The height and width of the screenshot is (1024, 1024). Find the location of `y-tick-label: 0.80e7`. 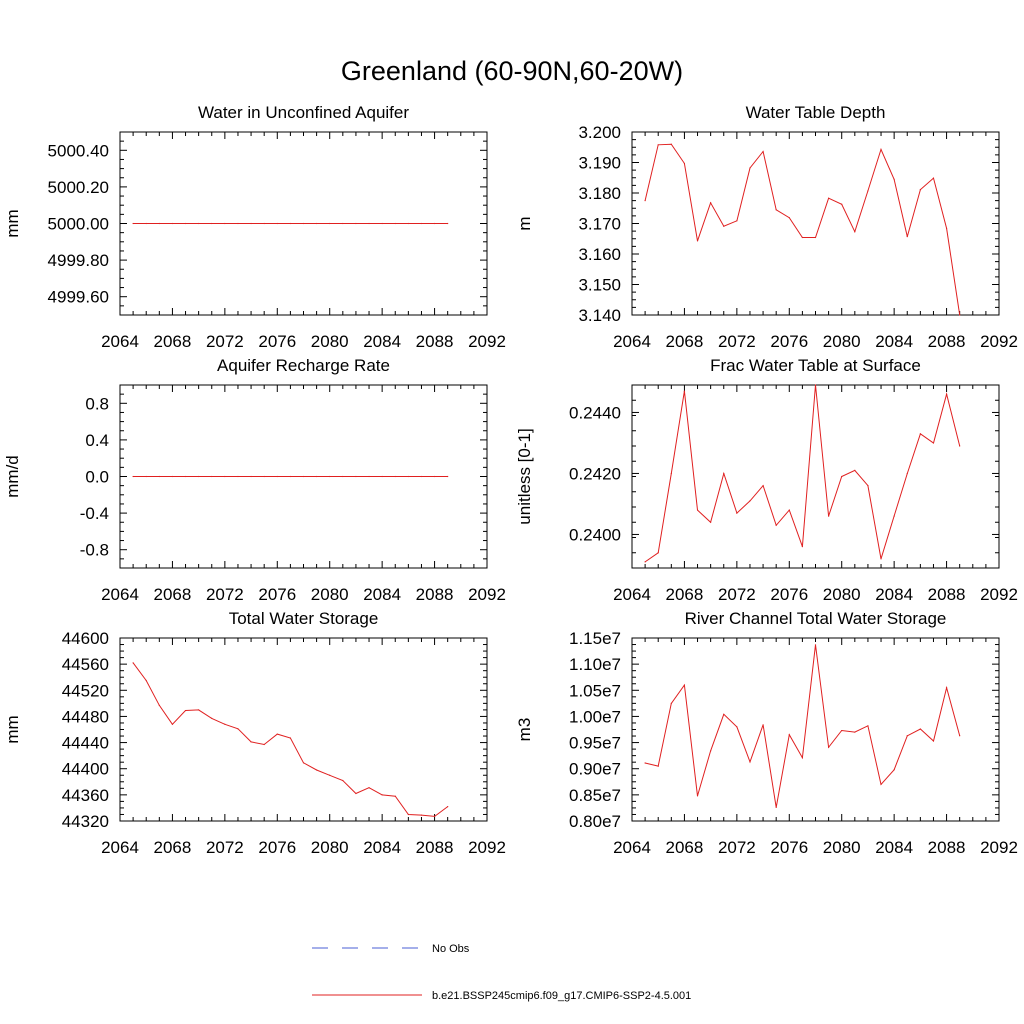

y-tick-label: 0.80e7 is located at coordinates (595, 821).